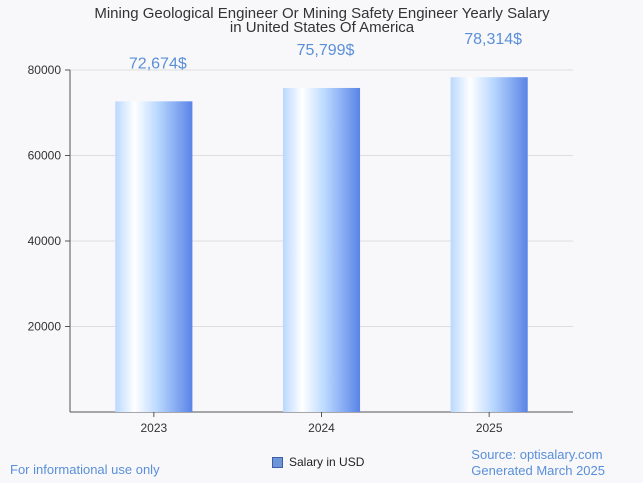 The image size is (643, 483). I want to click on data-label: 75,799$, so click(326, 50).